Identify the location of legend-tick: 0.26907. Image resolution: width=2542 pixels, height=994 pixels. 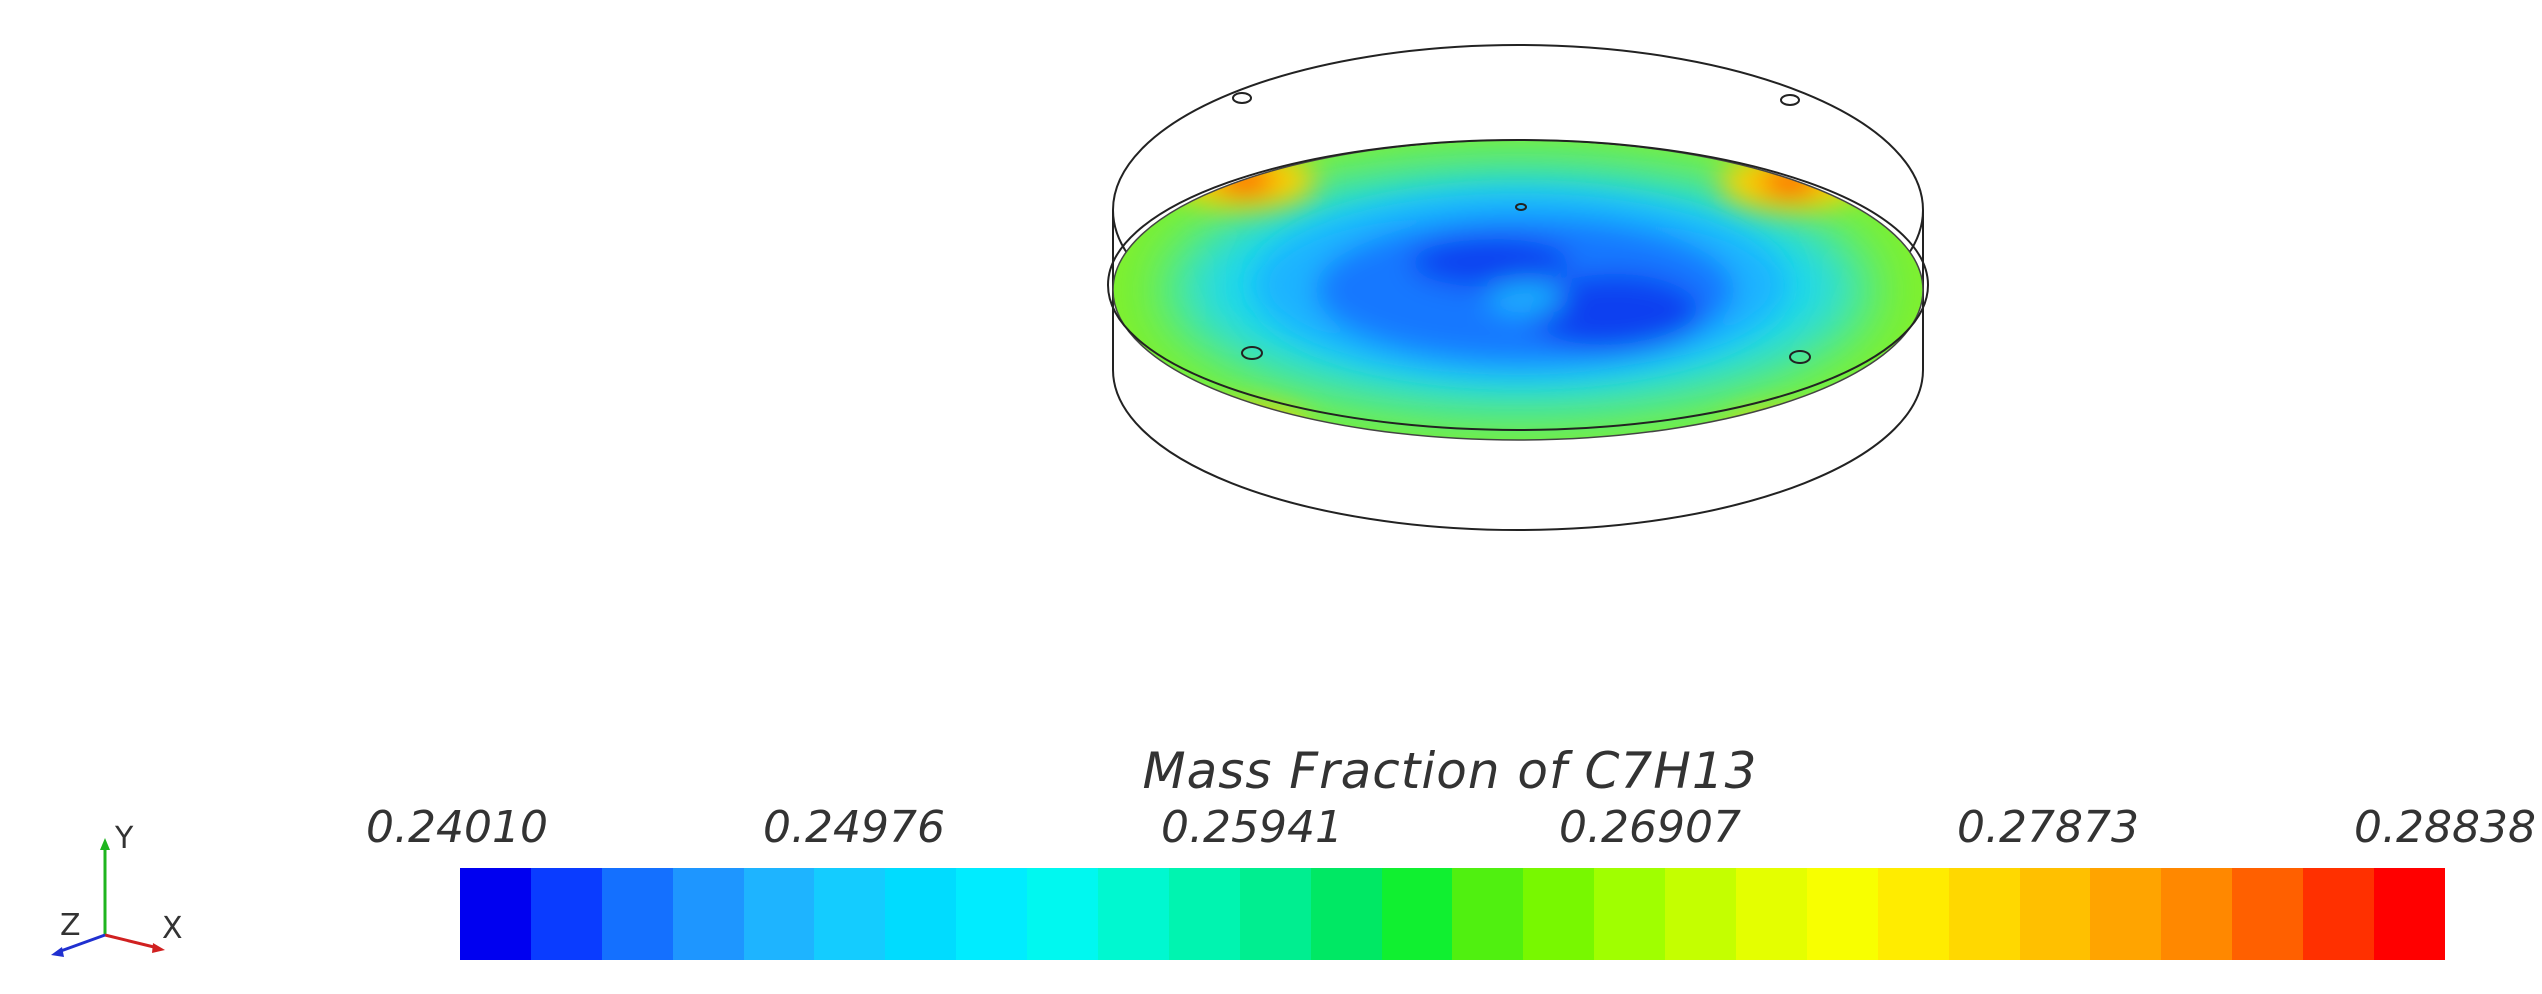
(1650, 827).